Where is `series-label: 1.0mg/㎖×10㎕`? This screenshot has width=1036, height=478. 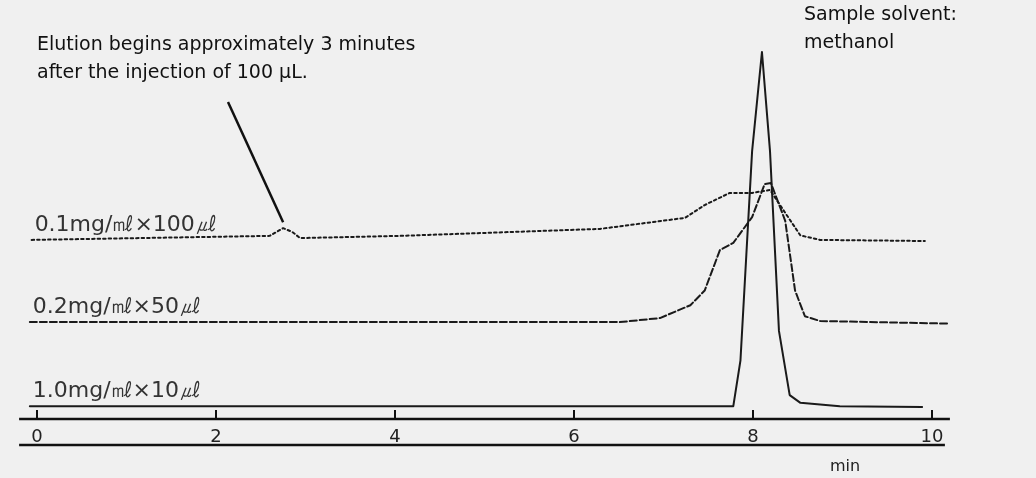 series-label: 1.0mg/㎖×10㎕ is located at coordinates (117, 390).